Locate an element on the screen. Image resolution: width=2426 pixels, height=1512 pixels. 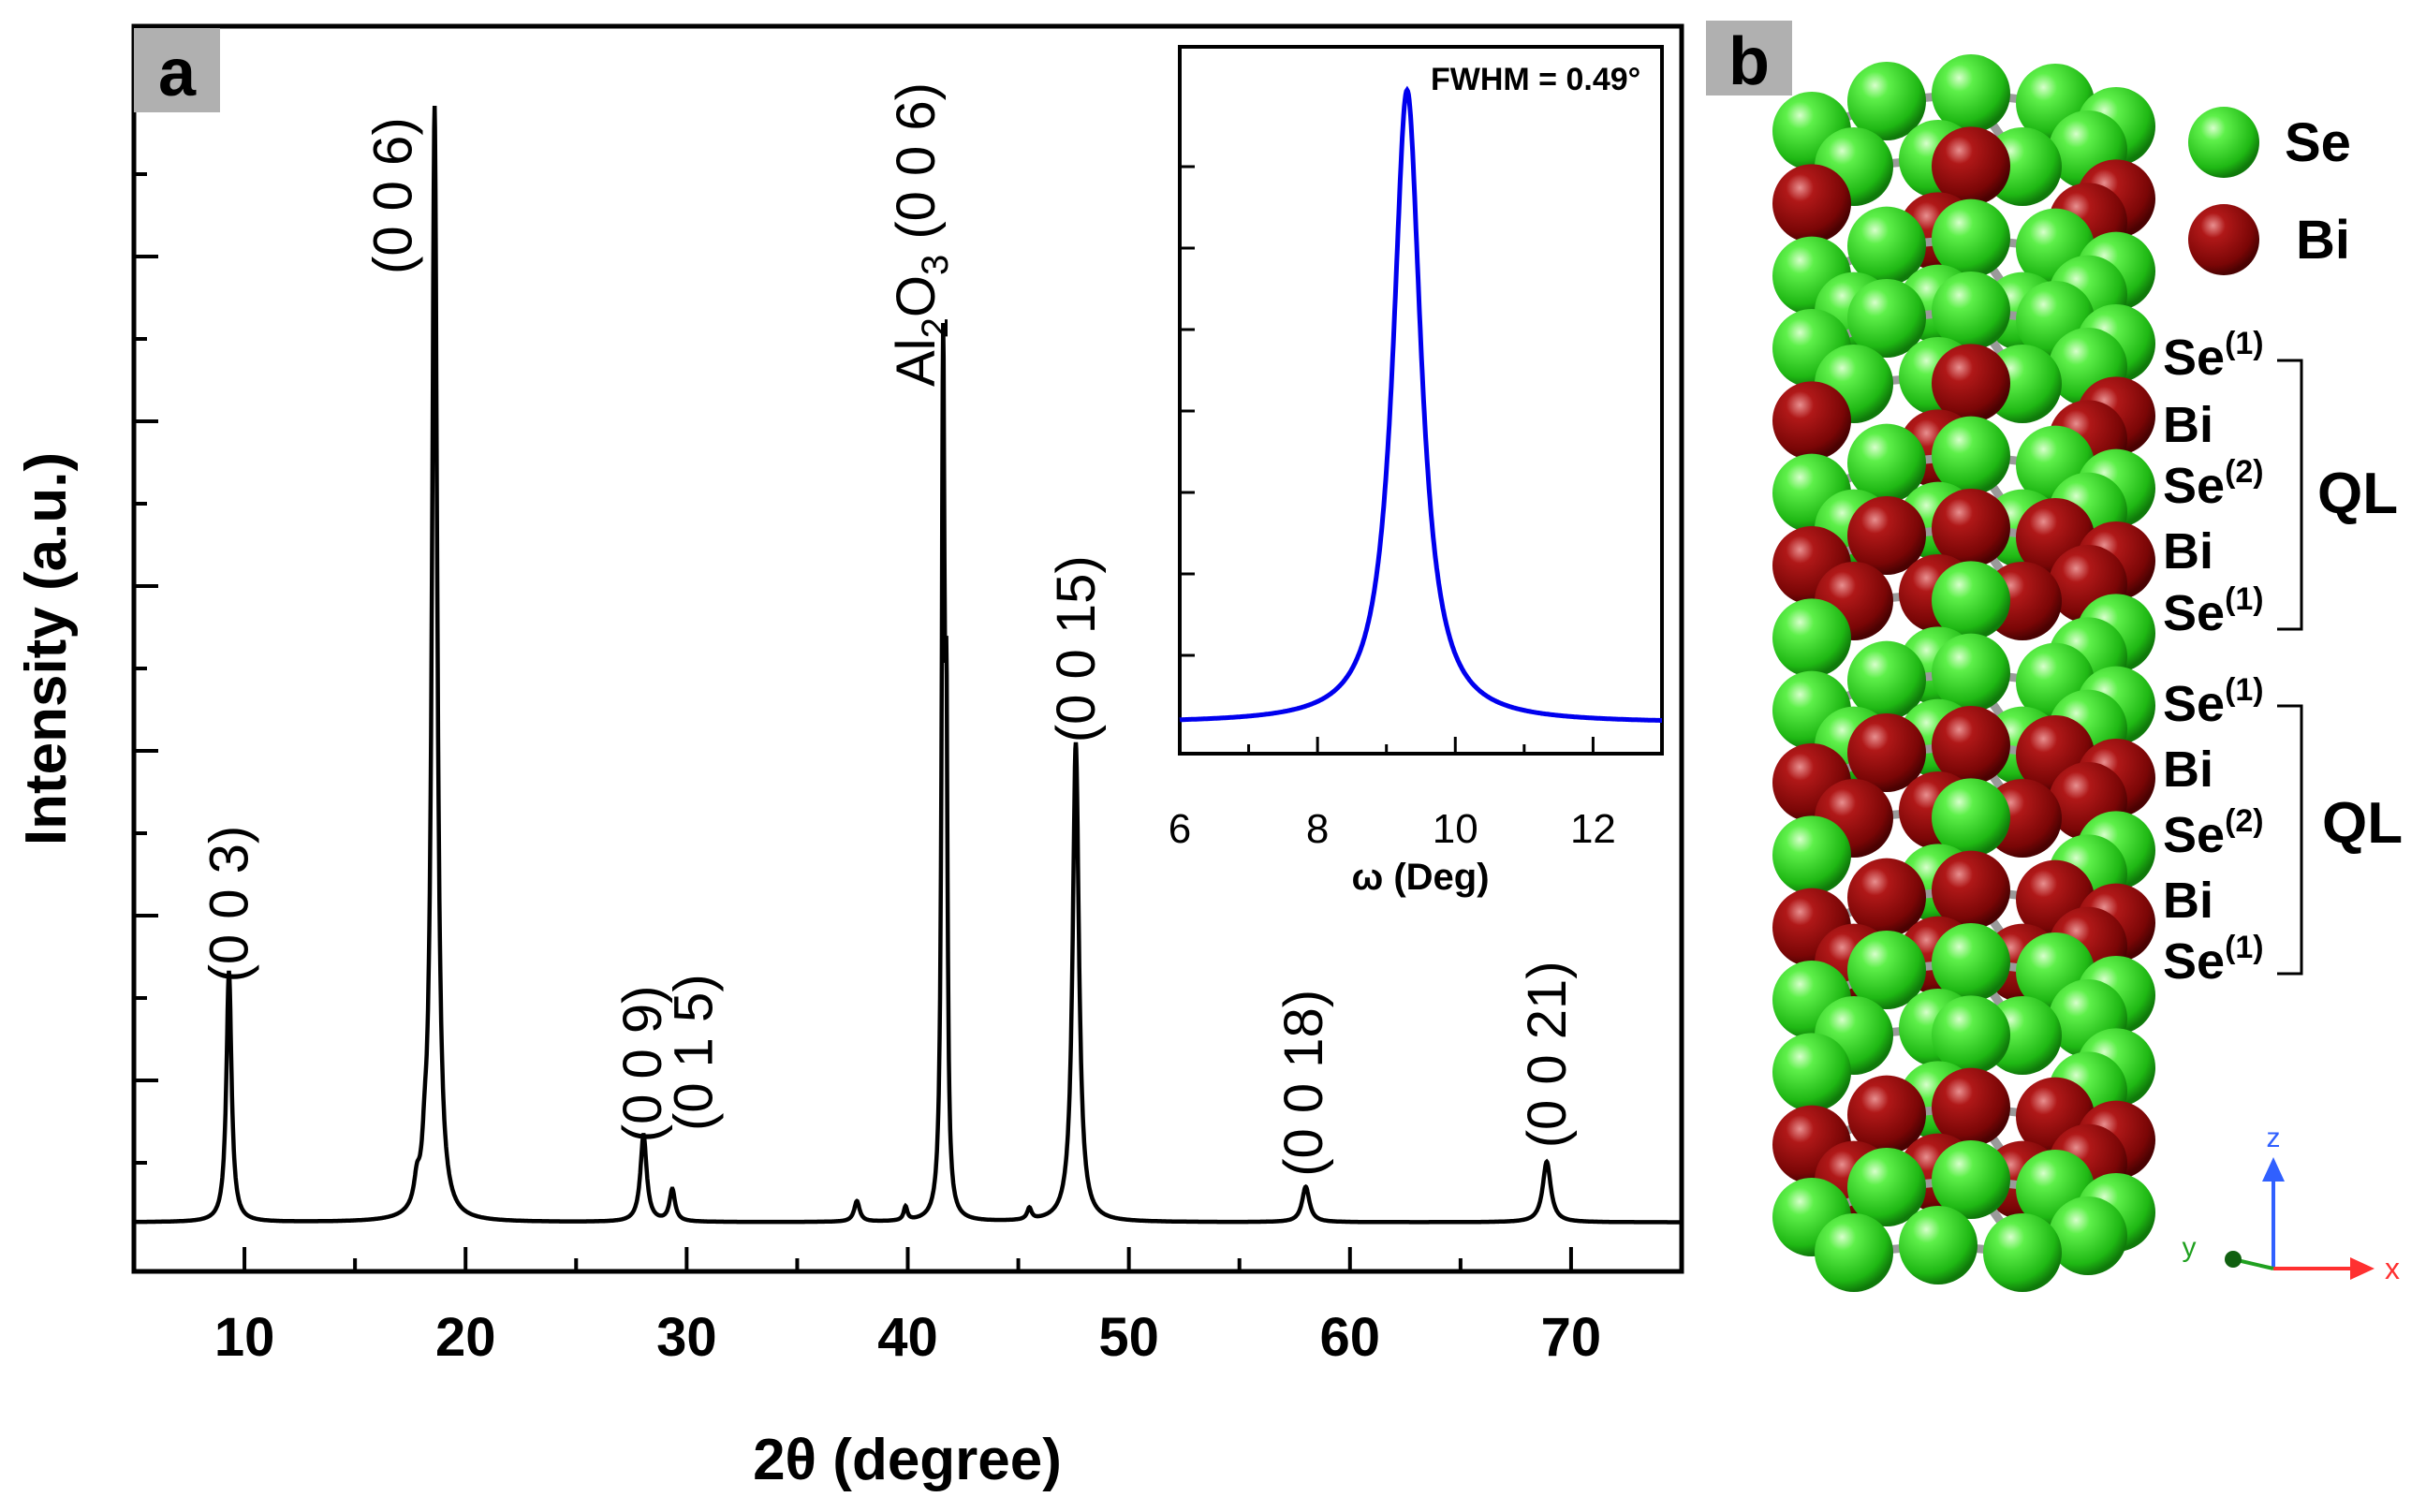
z-axis-label: z is located at coordinates (2274, 1138).